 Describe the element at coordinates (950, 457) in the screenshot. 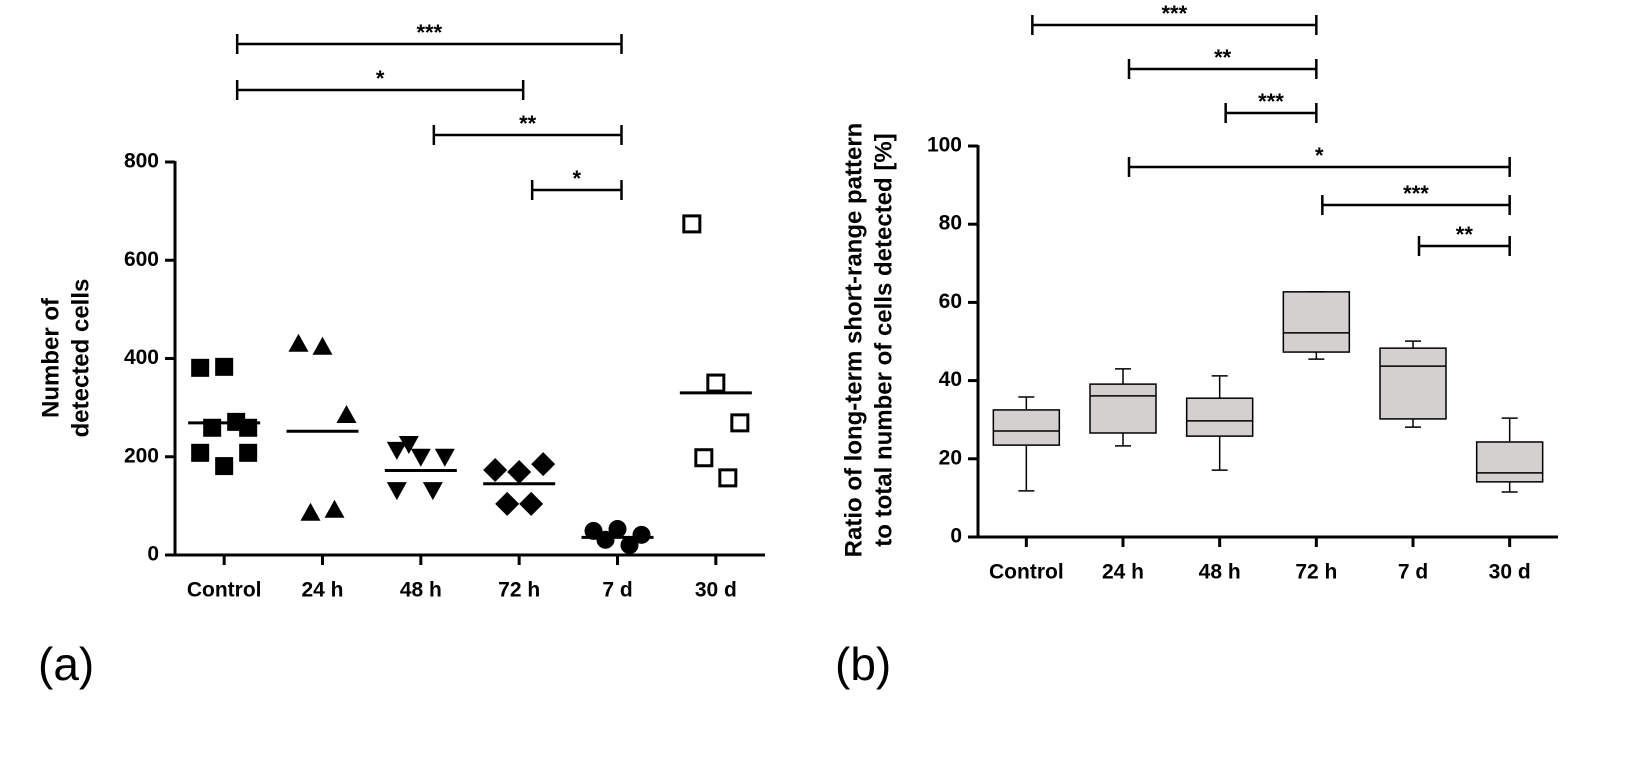

I see `y-tick-label: 20` at that location.